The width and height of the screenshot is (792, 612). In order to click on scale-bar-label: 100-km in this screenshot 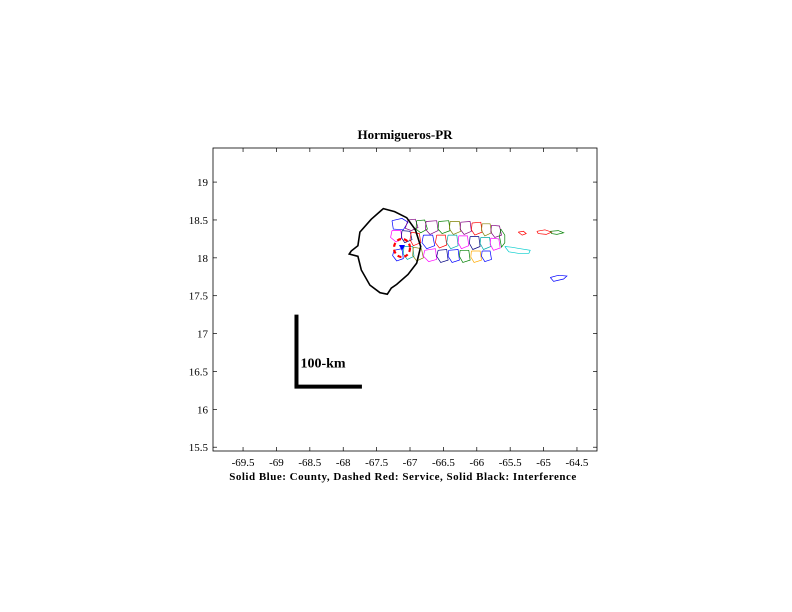, I will do `click(322, 364)`.